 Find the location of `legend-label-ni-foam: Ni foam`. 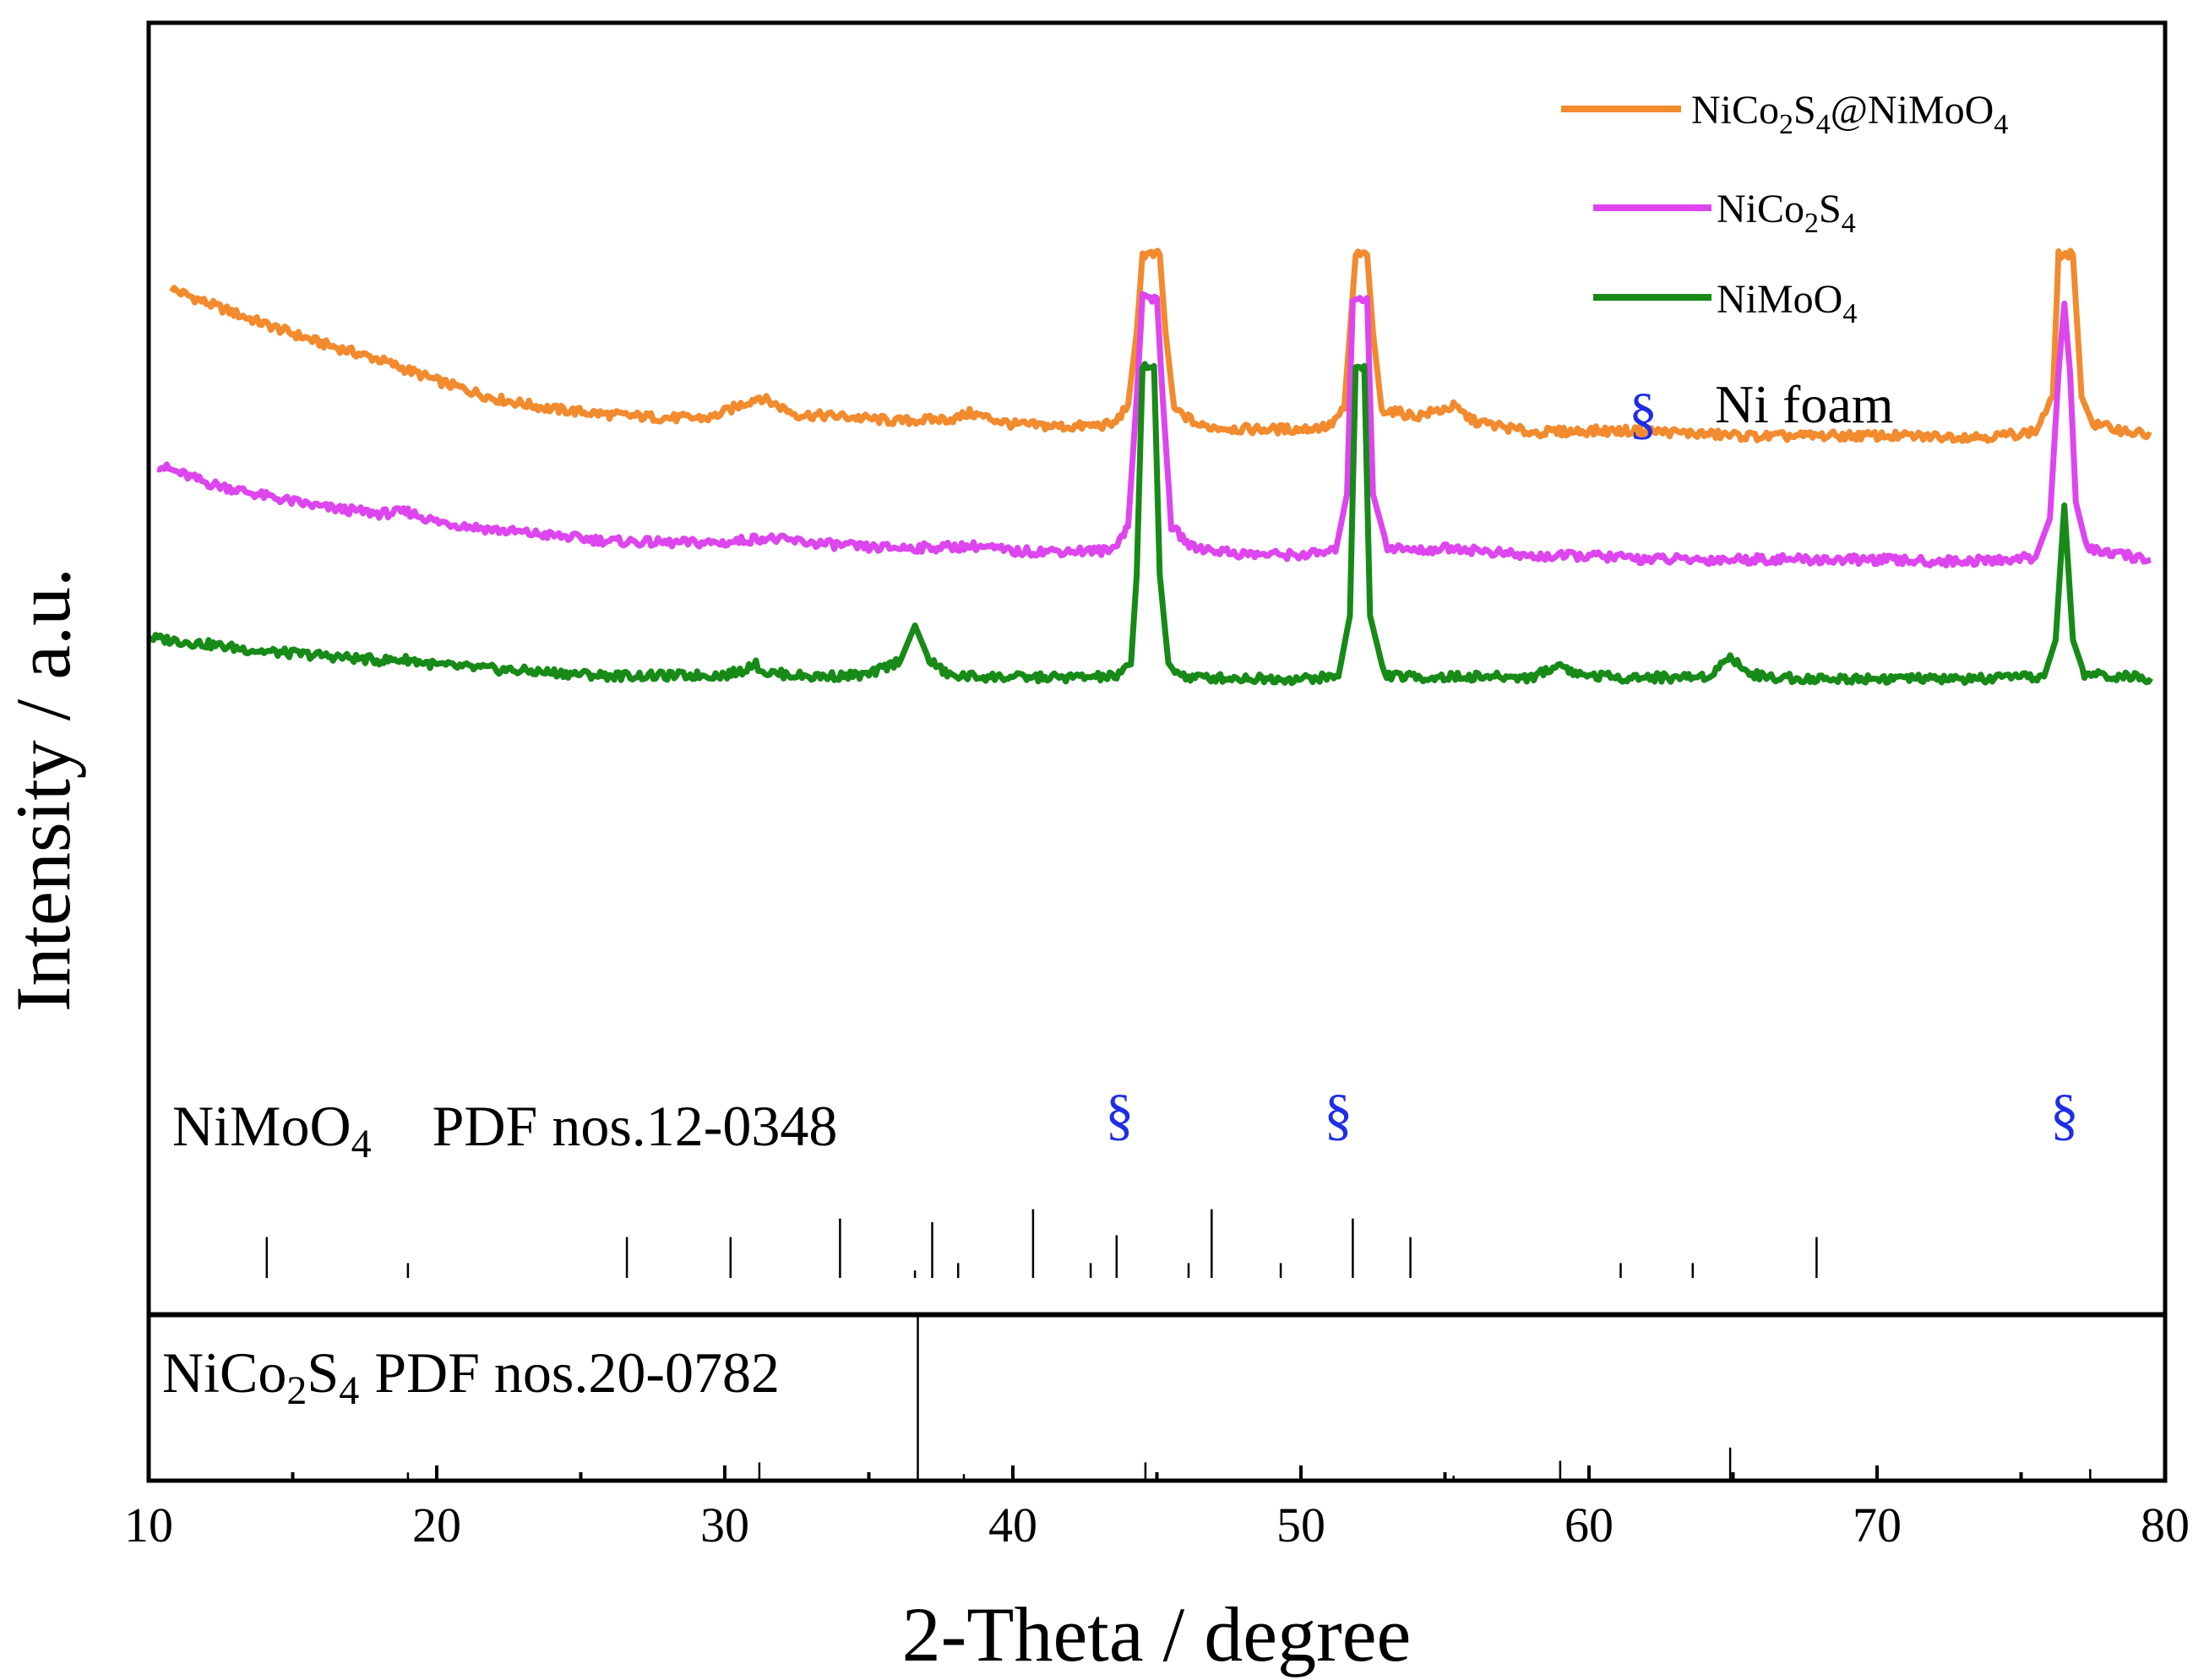

legend-label-ni-foam: Ni foam is located at coordinates (1804, 404).